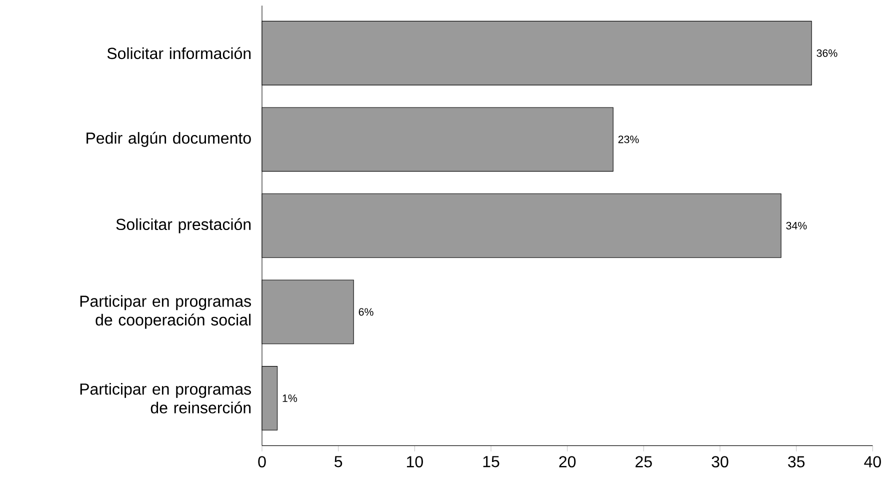  What do you see at coordinates (168, 139) in the screenshot?
I see `y-tick-label: Pedir algún documento` at bounding box center [168, 139].